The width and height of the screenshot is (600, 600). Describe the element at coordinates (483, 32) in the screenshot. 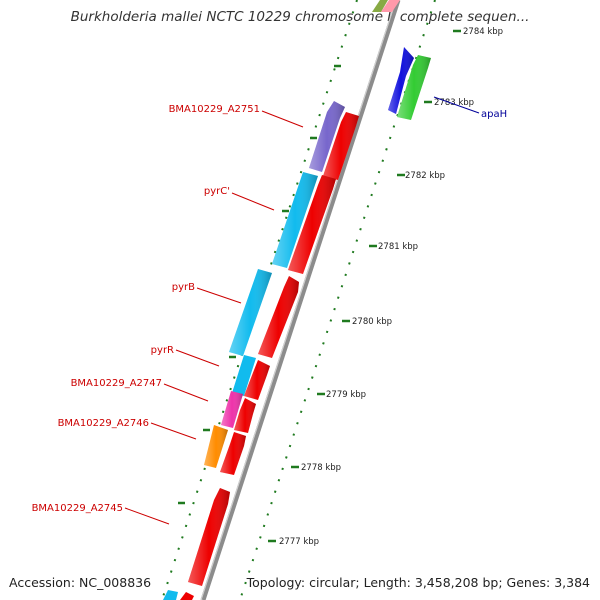

I see `scale-label: 2784 kbp` at that location.